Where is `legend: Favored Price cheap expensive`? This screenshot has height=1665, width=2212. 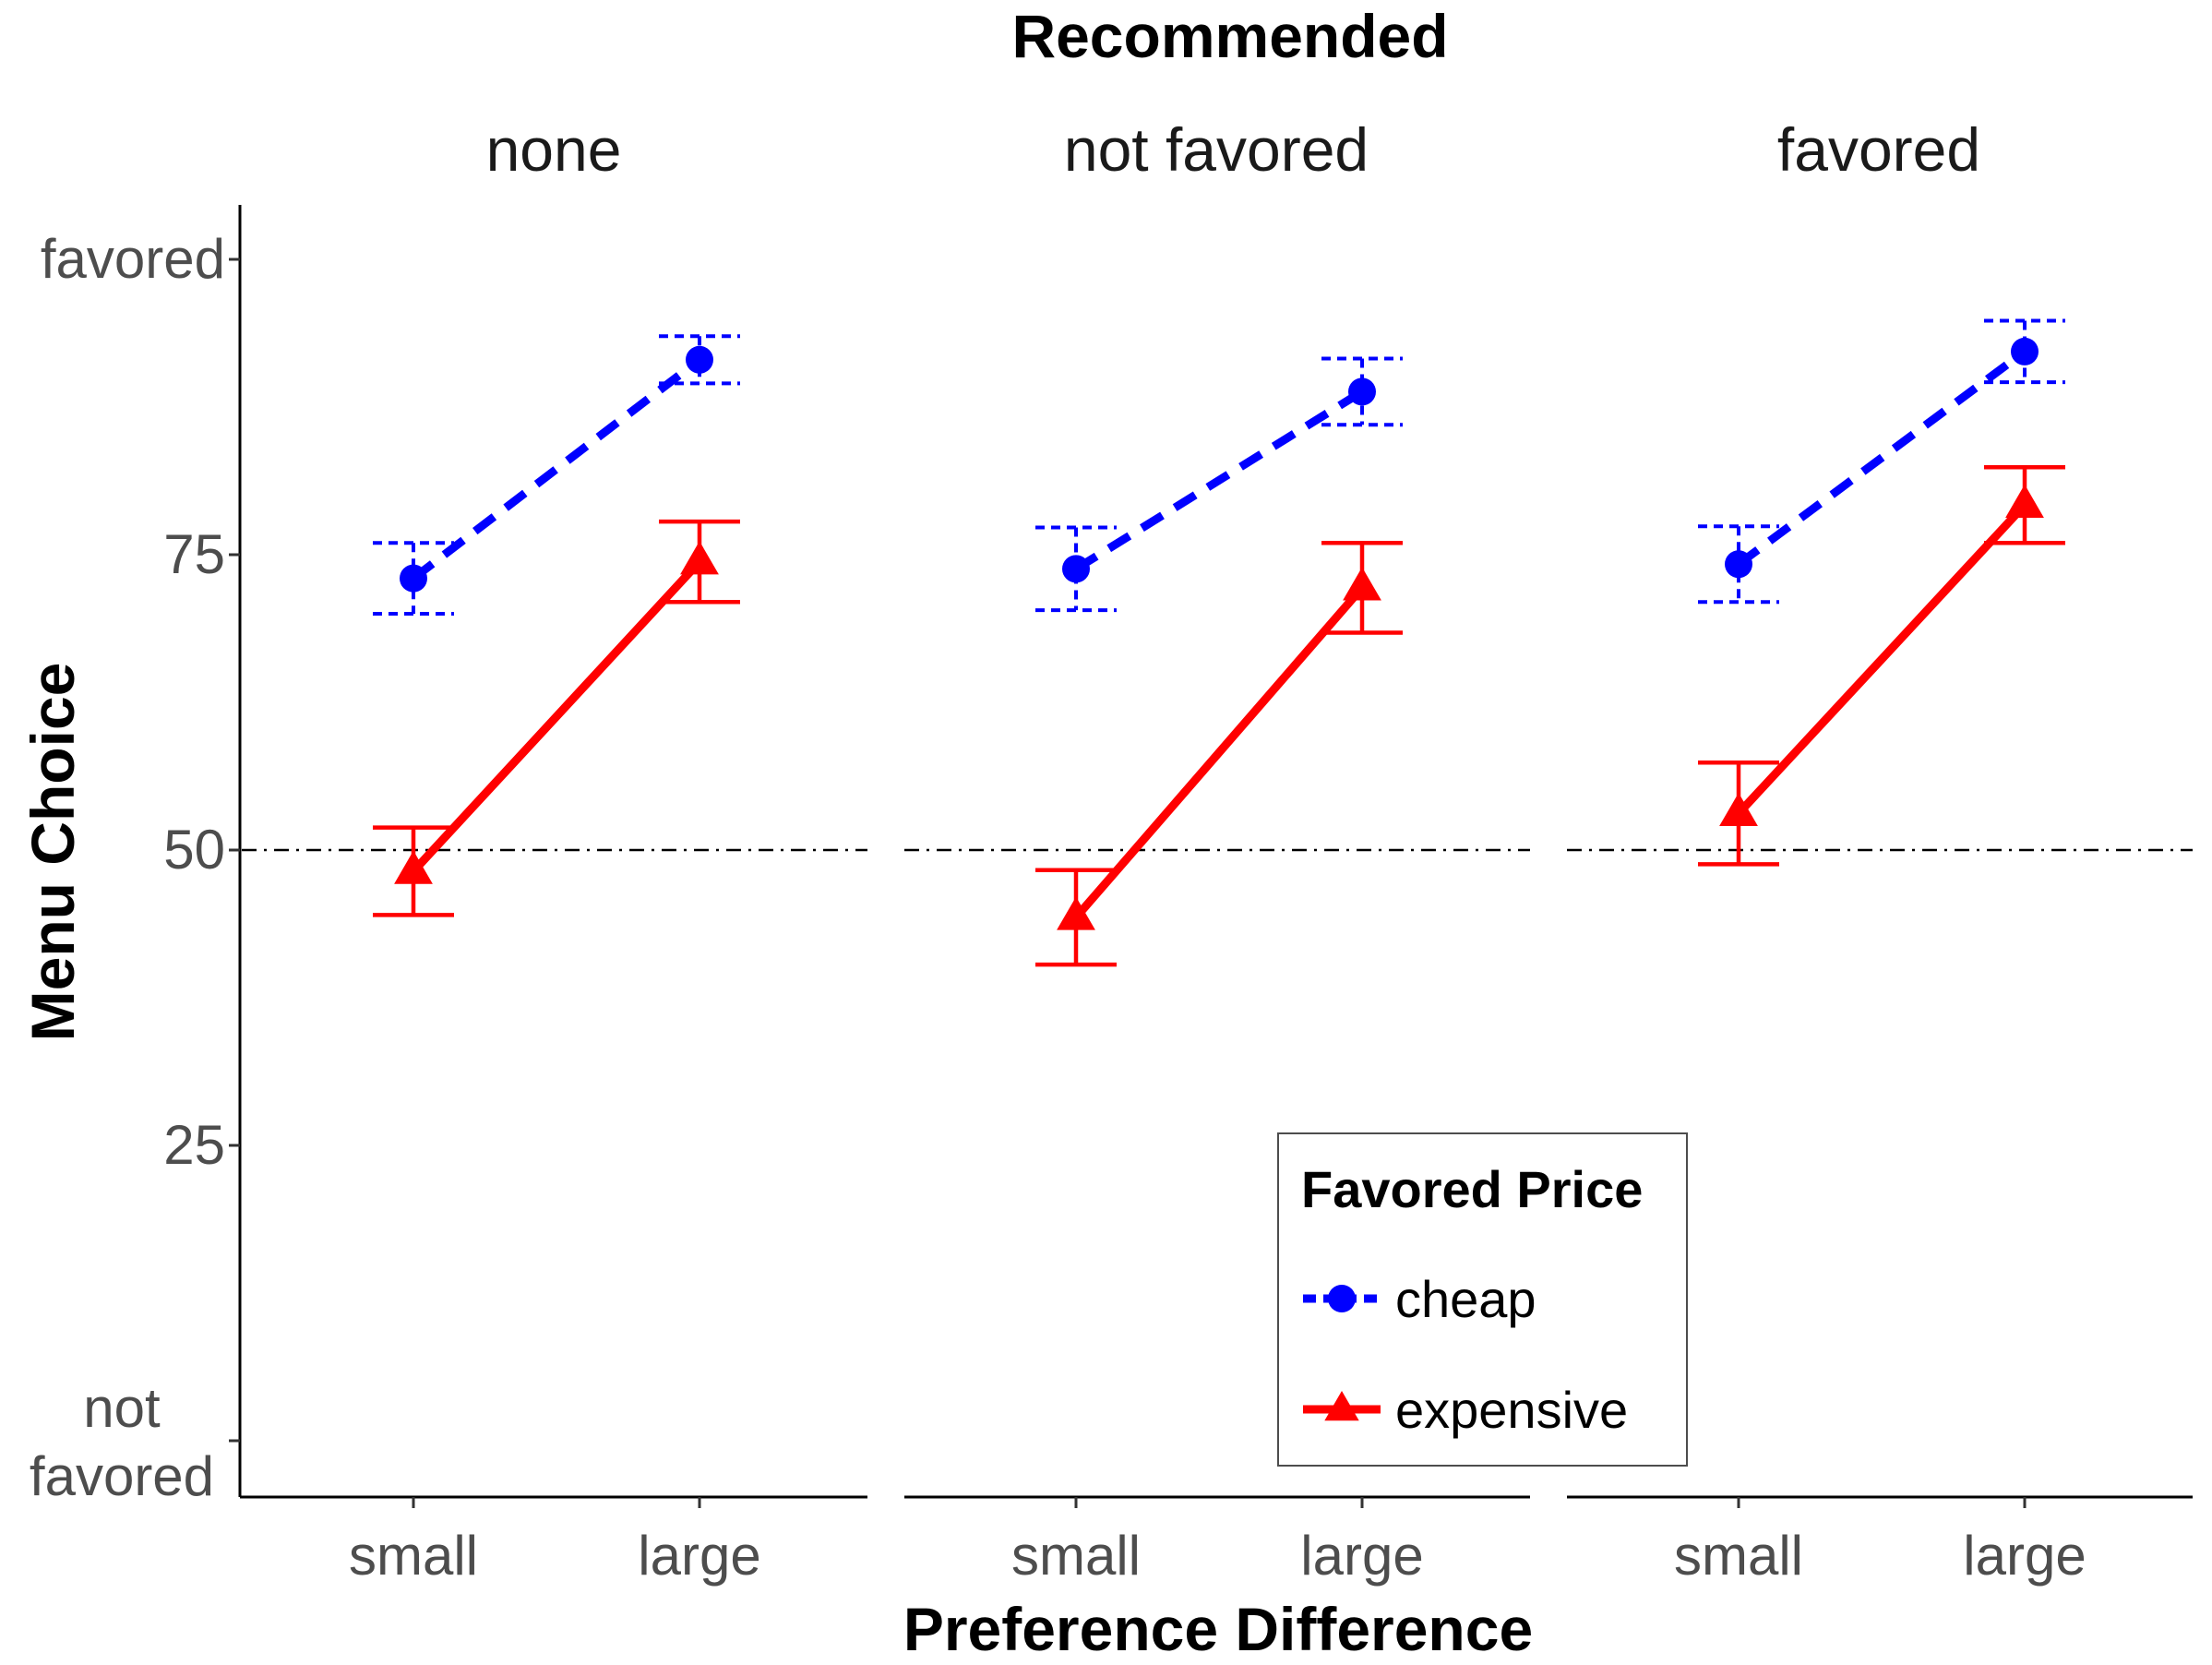
legend: Favored Price cheap expensive is located at coordinates (1482, 1299).